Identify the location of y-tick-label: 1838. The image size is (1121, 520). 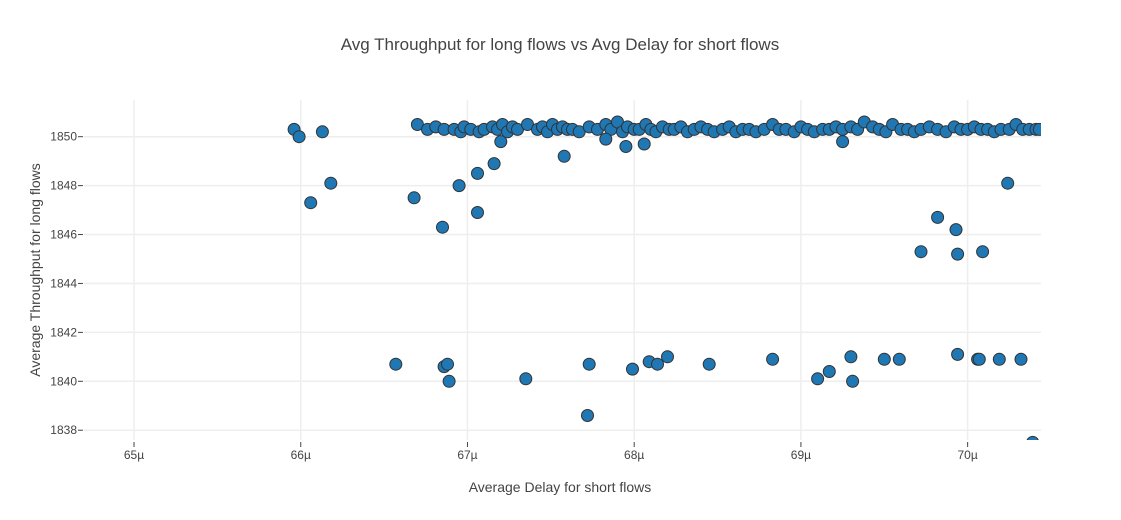
(63, 430).